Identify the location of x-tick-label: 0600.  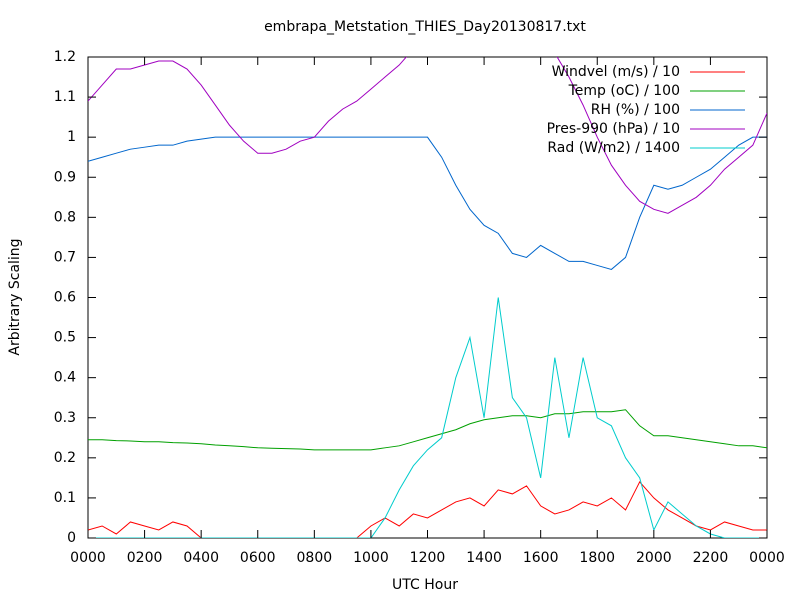
(258, 558).